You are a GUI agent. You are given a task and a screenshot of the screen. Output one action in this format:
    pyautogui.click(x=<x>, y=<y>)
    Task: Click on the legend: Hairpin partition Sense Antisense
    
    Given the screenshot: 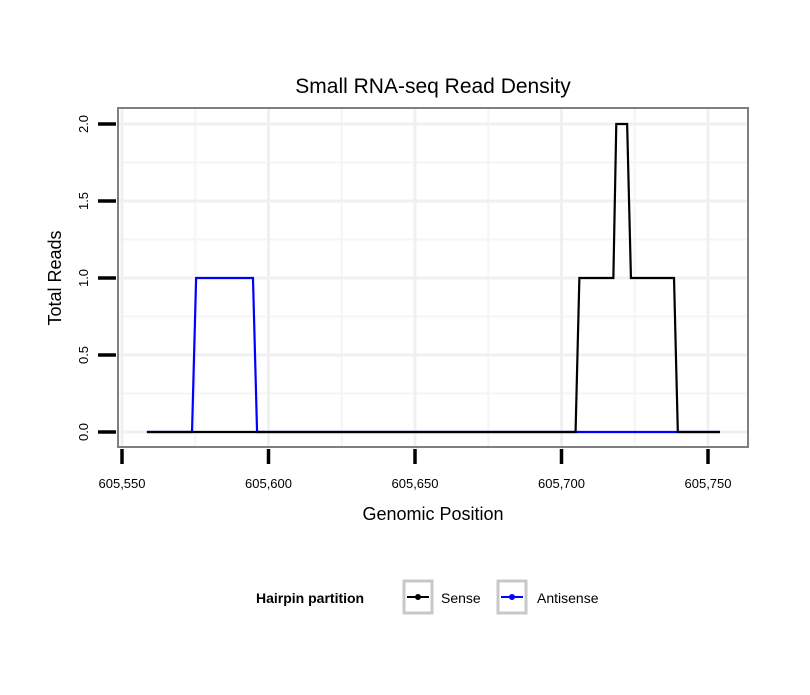 What is the action you would take?
    pyautogui.click(x=427, y=597)
    